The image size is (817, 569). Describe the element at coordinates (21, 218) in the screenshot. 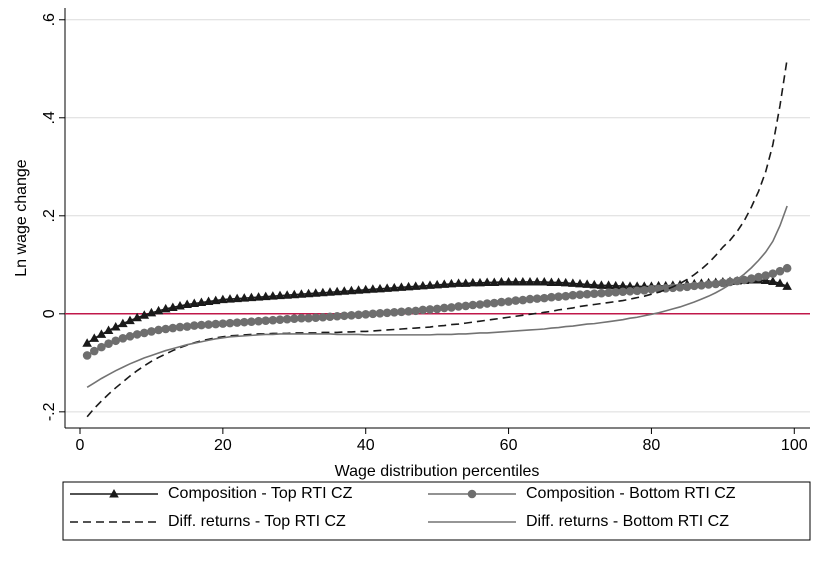

I see `y-axis-label: Ln wage change` at that location.